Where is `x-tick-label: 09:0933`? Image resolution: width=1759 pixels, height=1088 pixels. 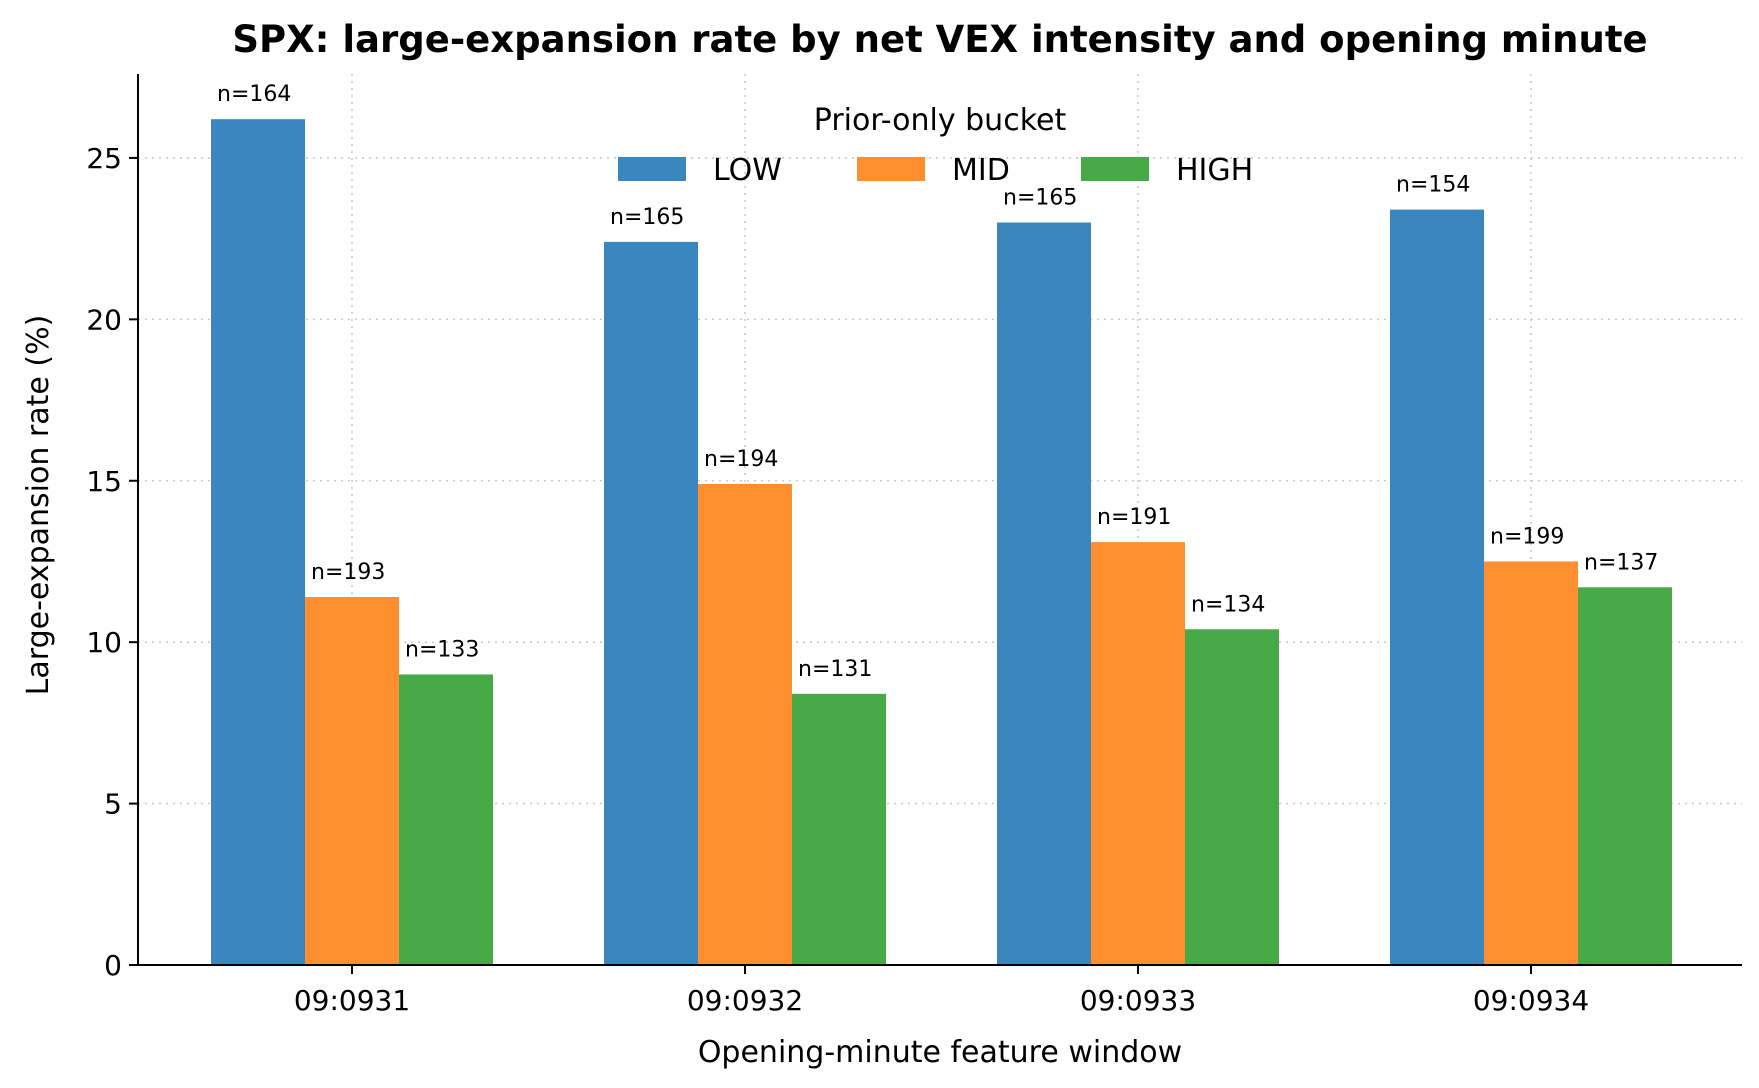
x-tick-label: 09:0933 is located at coordinates (1138, 1000).